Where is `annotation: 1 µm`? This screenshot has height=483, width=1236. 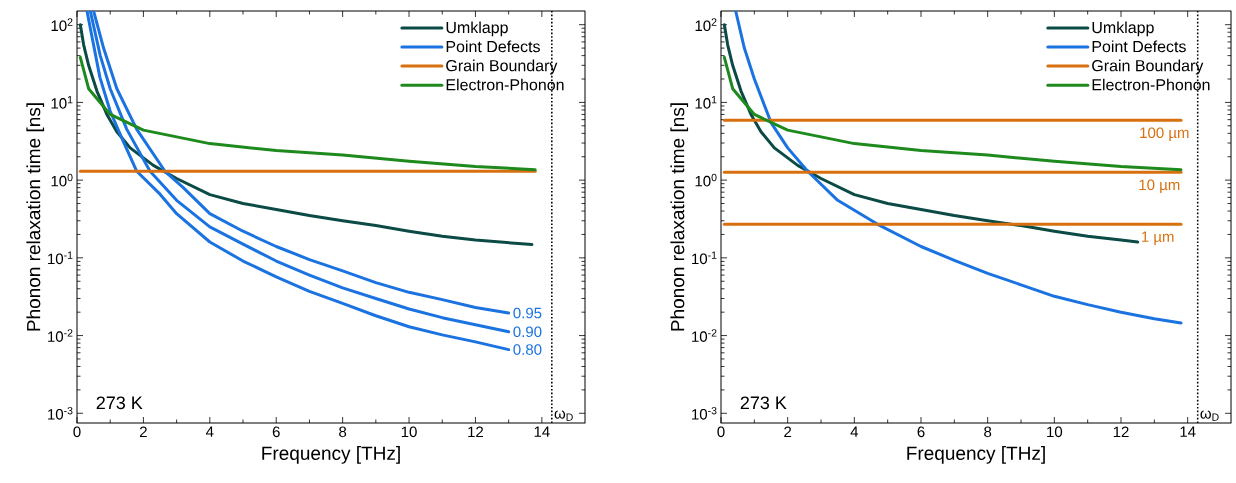
annotation: 1 µm is located at coordinates (1158, 238).